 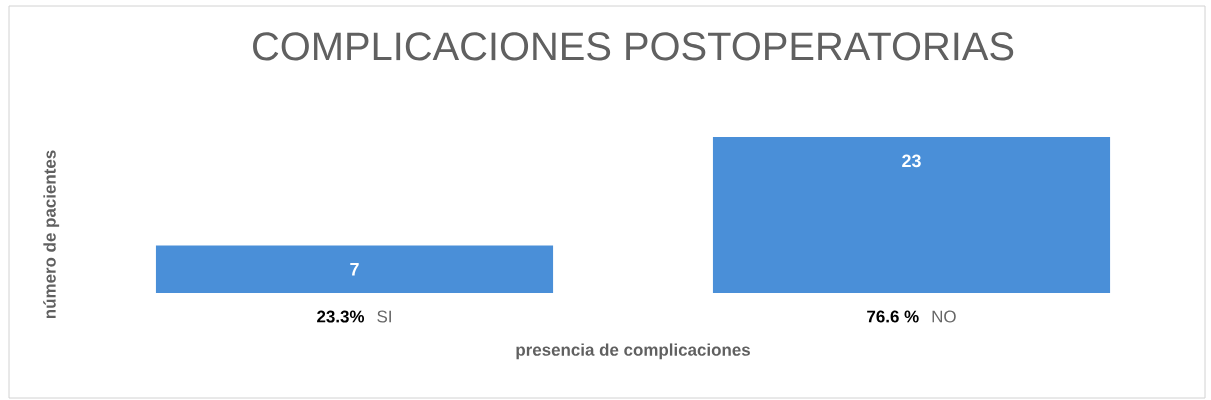 I want to click on y-axis-title: número de pacientes, so click(x=51, y=234).